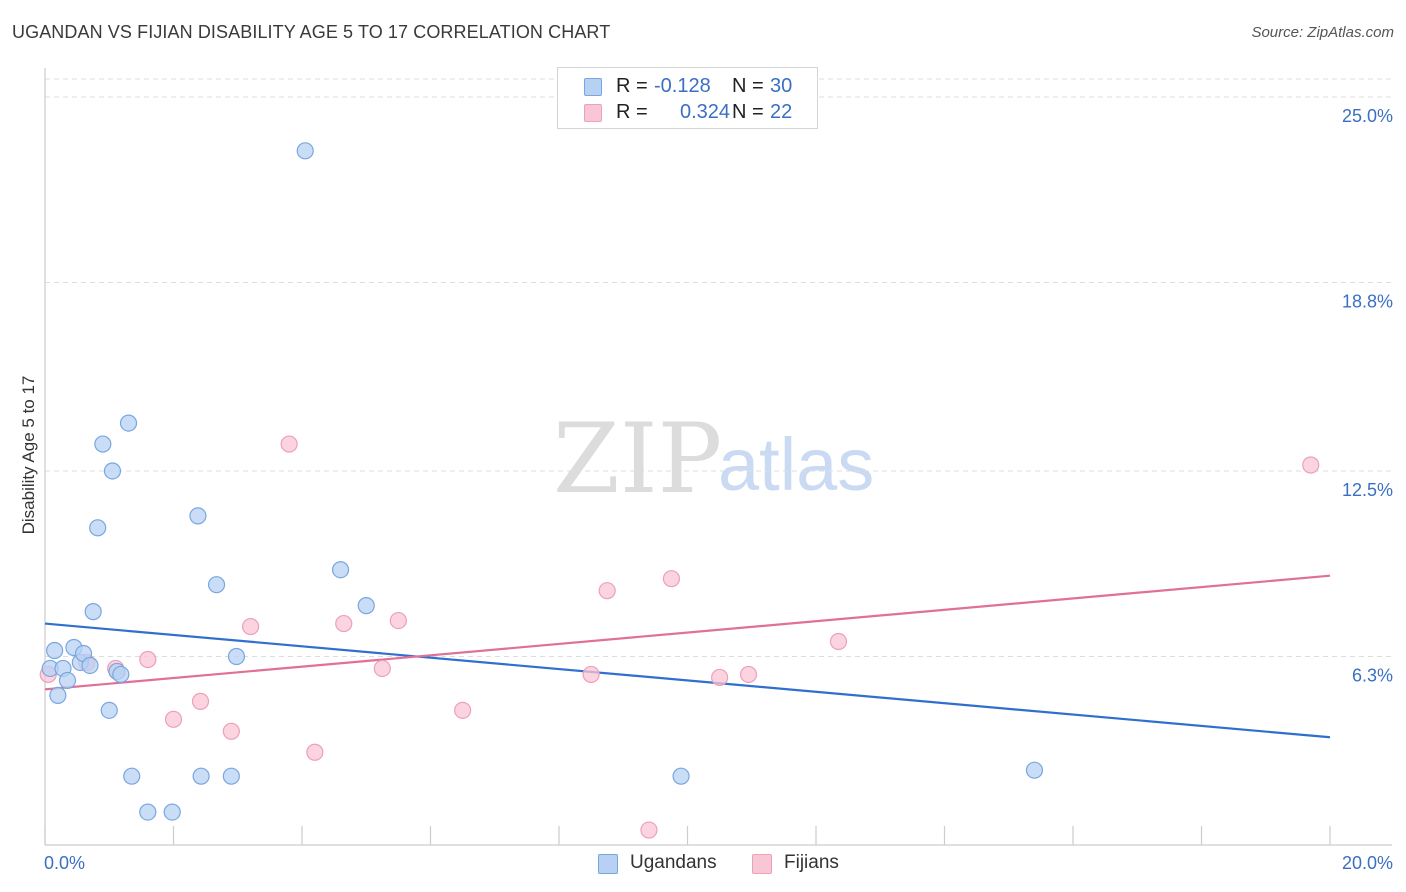  Describe the element at coordinates (593, 87) in the screenshot. I see `ugandans-swatch` at that location.